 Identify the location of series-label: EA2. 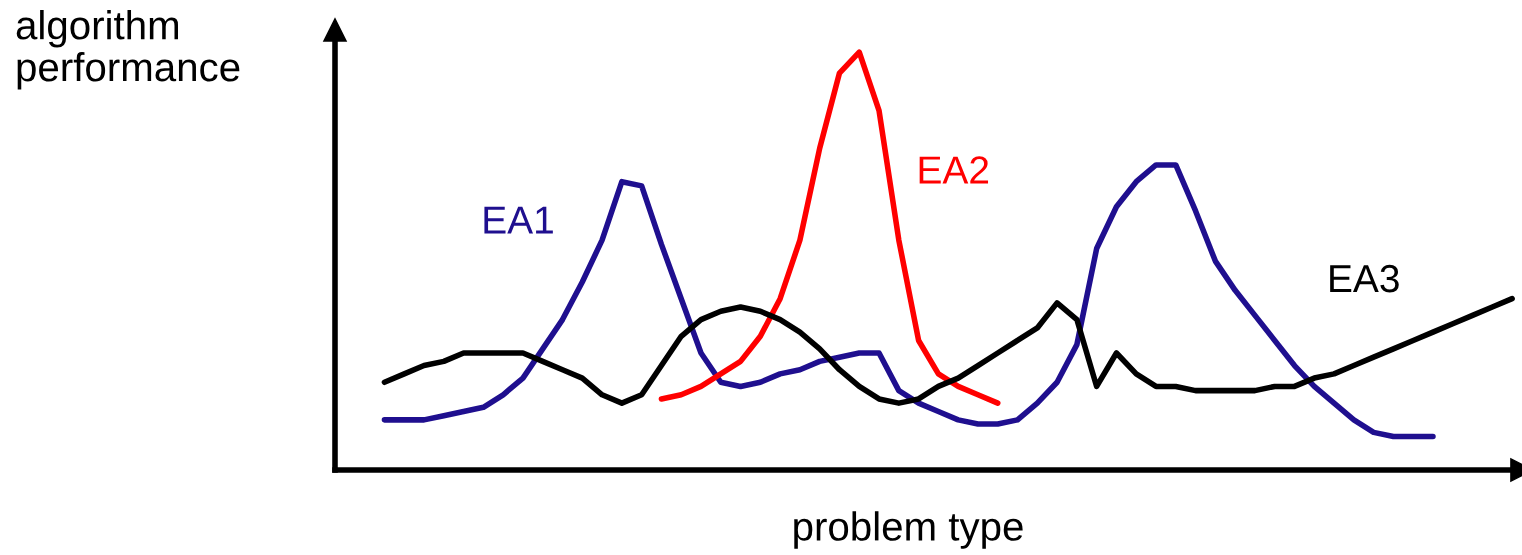
(954, 170).